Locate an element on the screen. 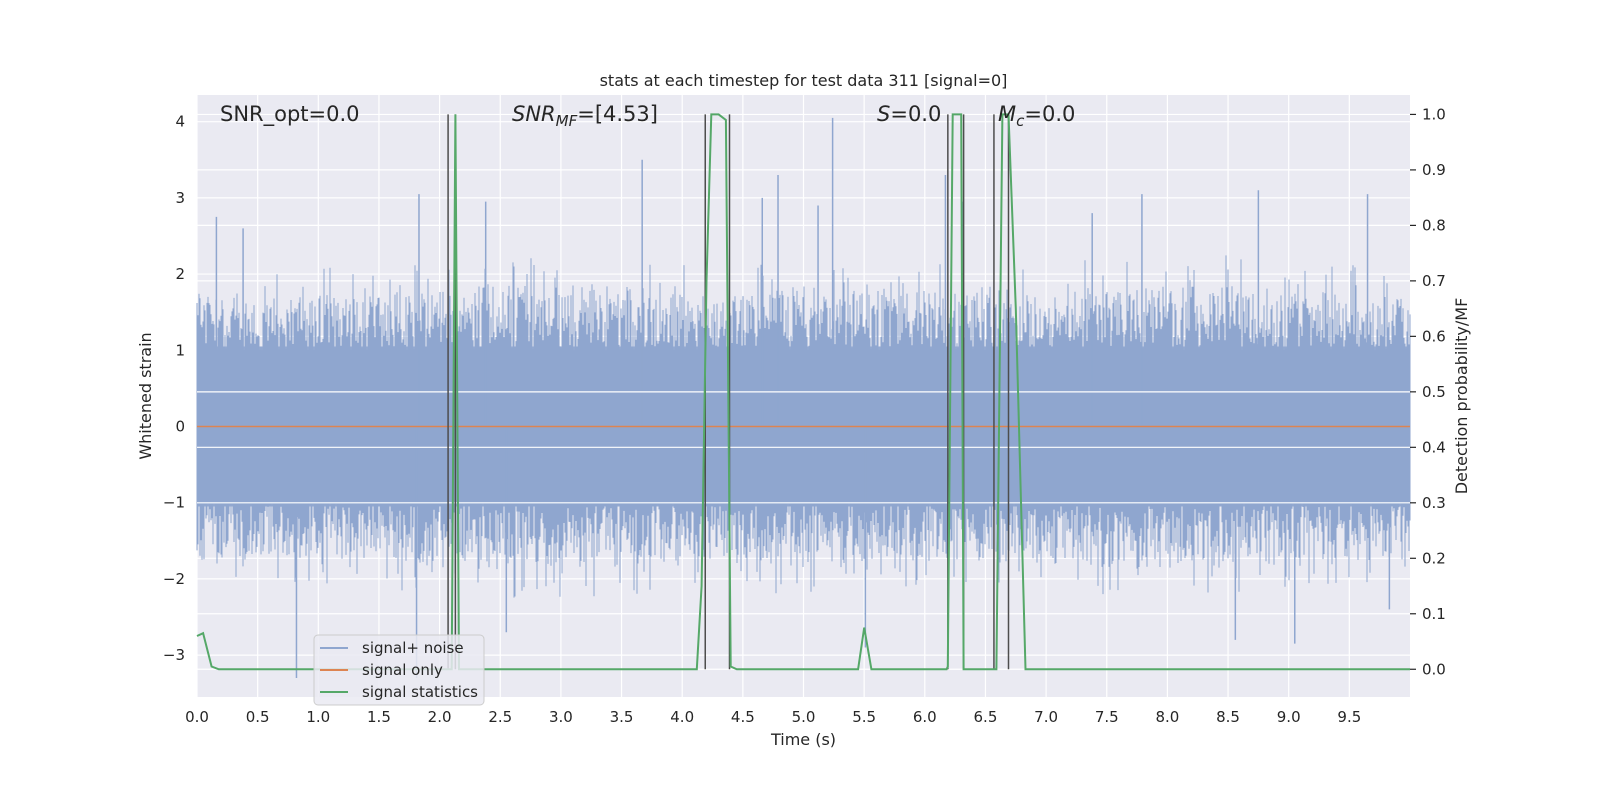 This screenshot has width=1600, height=800. x-tick-label: 2.5 is located at coordinates (500, 717).